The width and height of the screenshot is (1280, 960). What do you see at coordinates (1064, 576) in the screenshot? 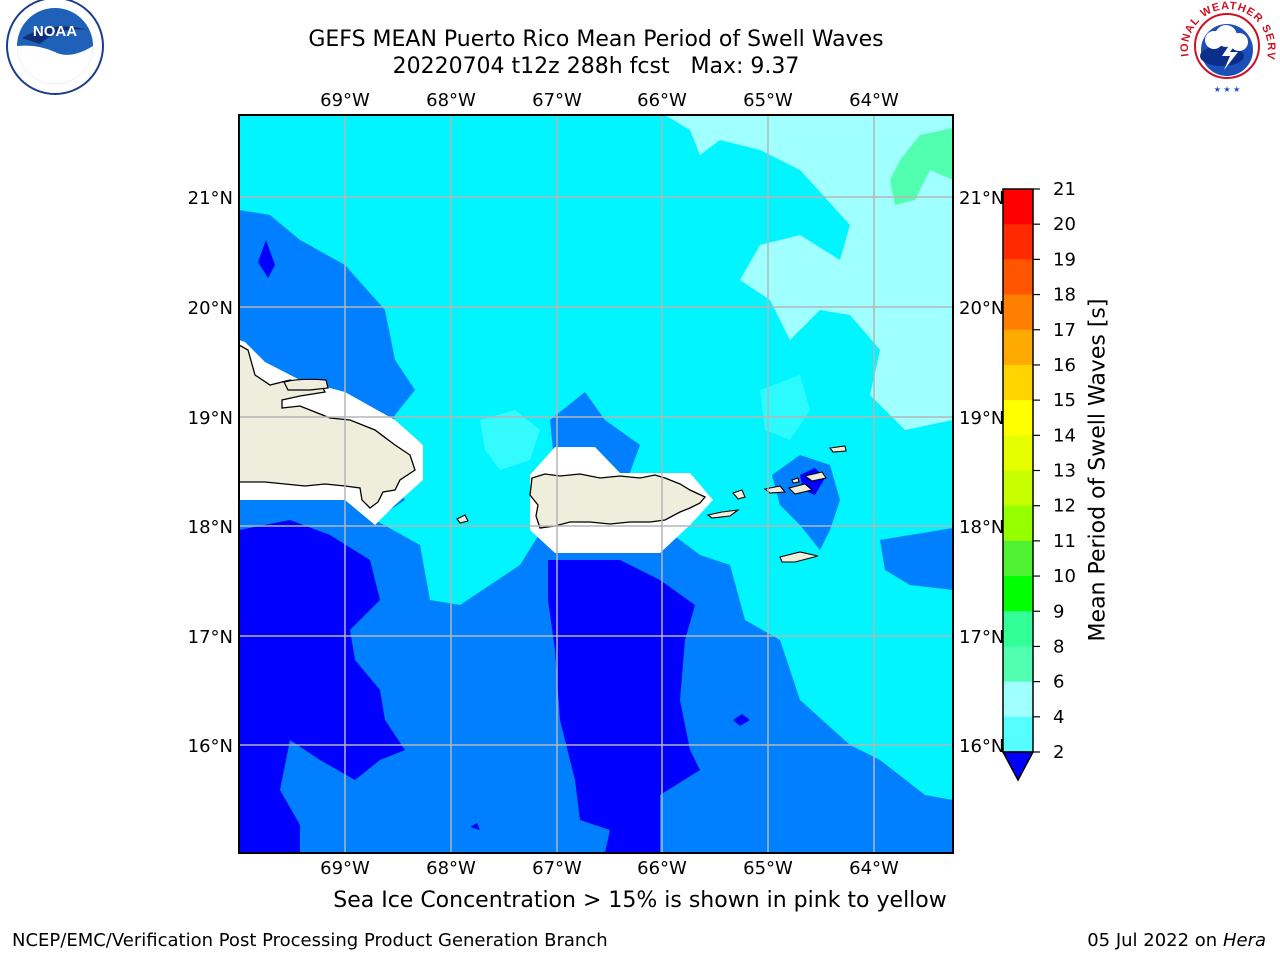
I see `colorbar-tick-label: 10` at bounding box center [1064, 576].